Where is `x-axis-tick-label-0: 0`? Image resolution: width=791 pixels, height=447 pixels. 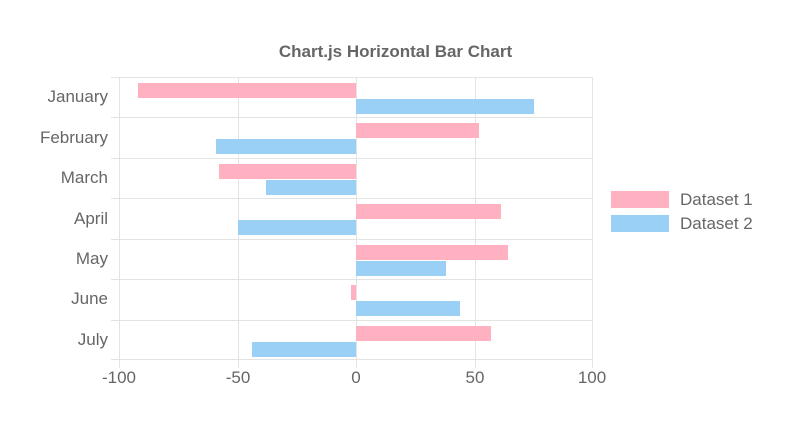 x-axis-tick-label-0: 0 is located at coordinates (356, 377).